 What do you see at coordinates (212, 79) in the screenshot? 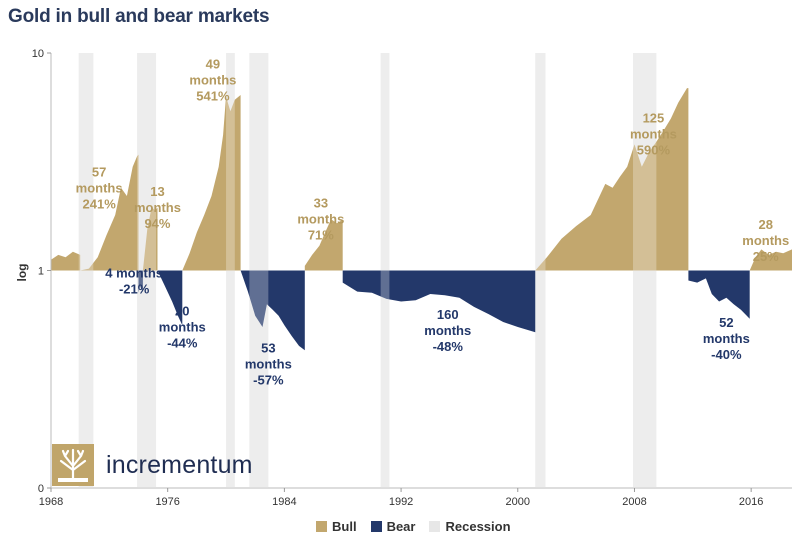
I see `bull-annotation-2: 49 months 541%` at bounding box center [212, 79].